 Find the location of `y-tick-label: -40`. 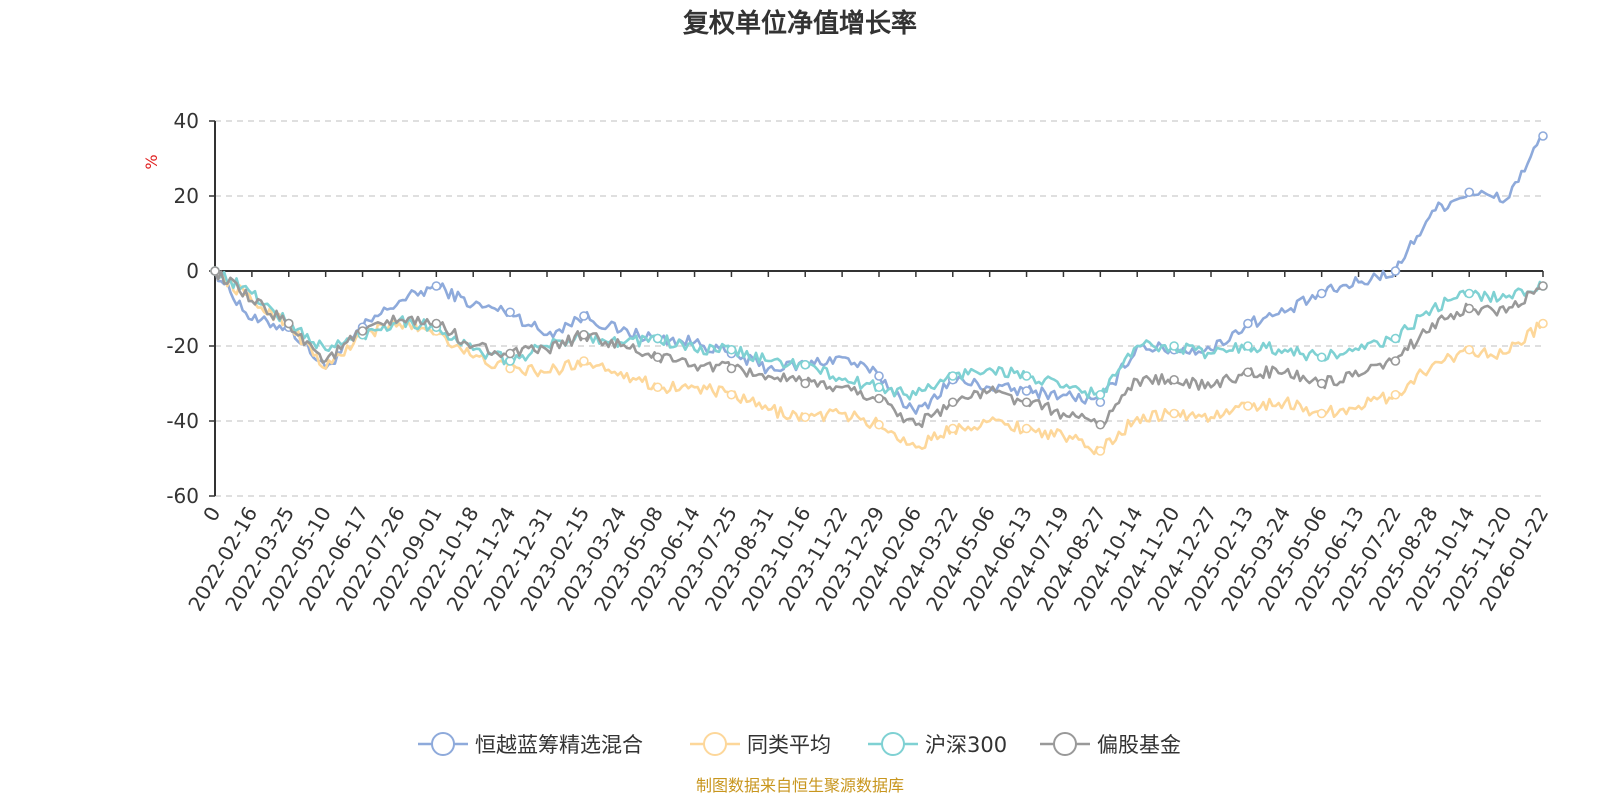

y-tick-label: -40 is located at coordinates (182, 421).